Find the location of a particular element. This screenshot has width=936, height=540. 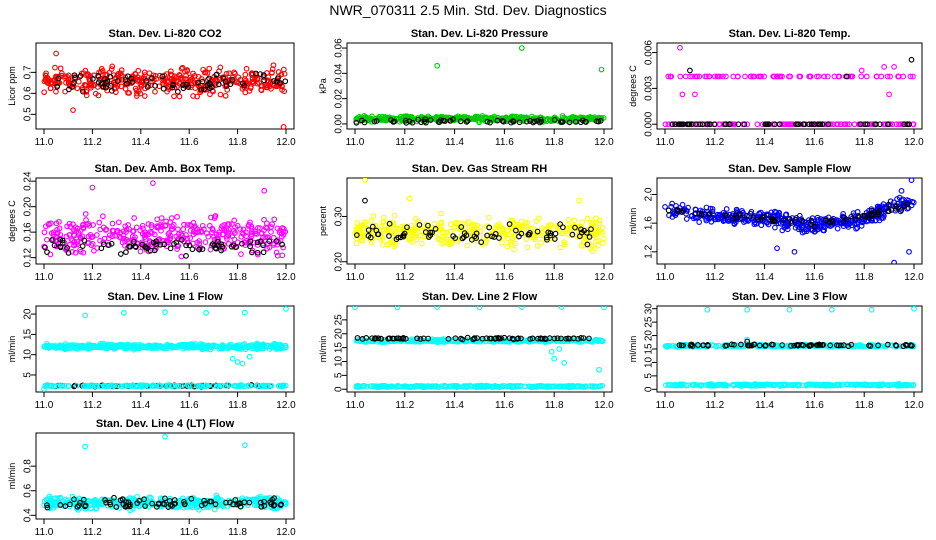

y-tick-label: 1.2 is located at coordinates (649, 251).